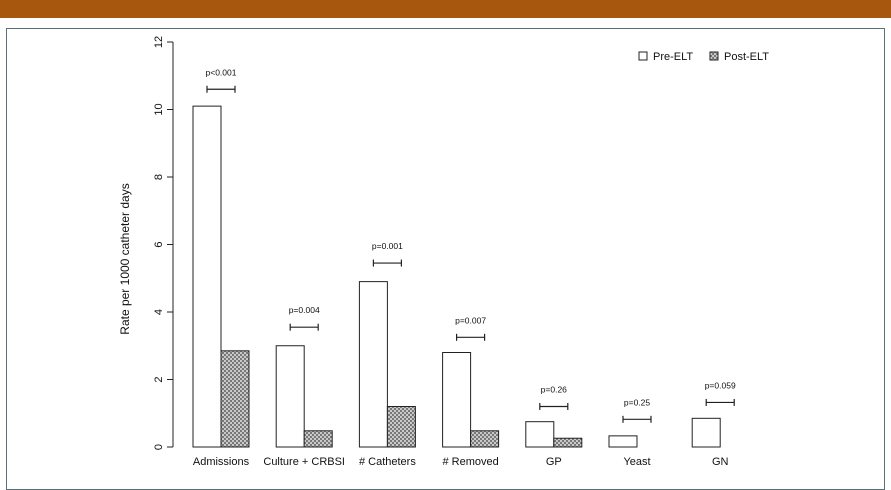 The height and width of the screenshot is (490, 891). What do you see at coordinates (720, 462) in the screenshot?
I see `x-category-label: GN` at bounding box center [720, 462].